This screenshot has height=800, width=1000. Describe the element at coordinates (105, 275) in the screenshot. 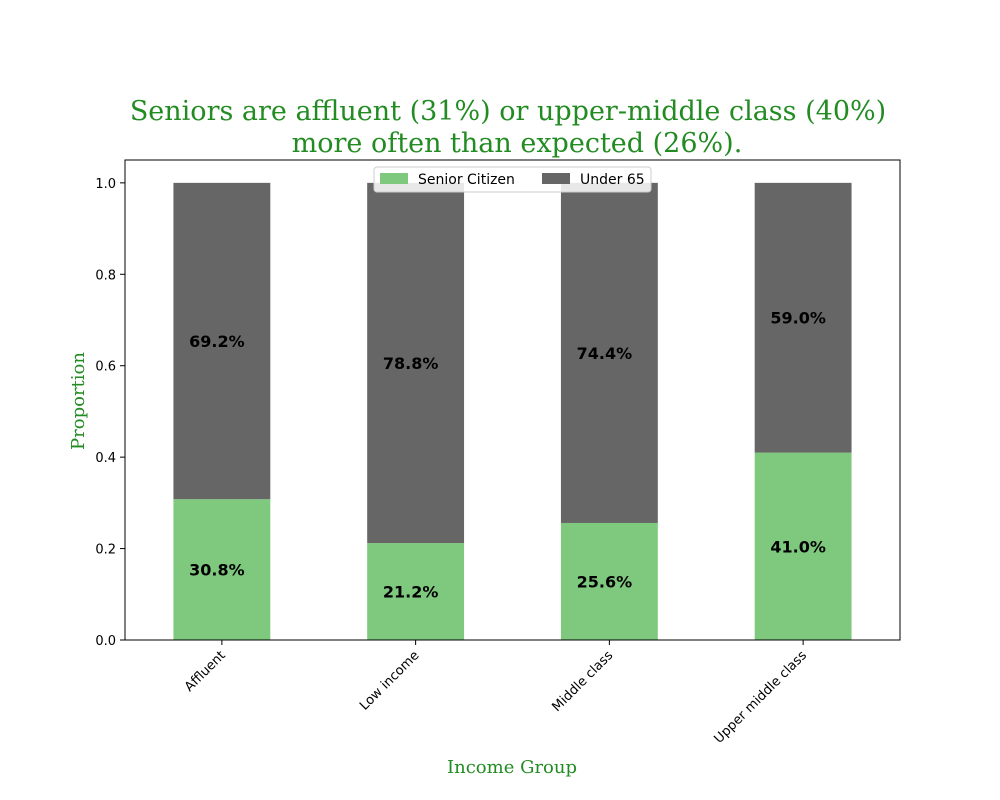

I see `y-tick-label: 0.8` at that location.